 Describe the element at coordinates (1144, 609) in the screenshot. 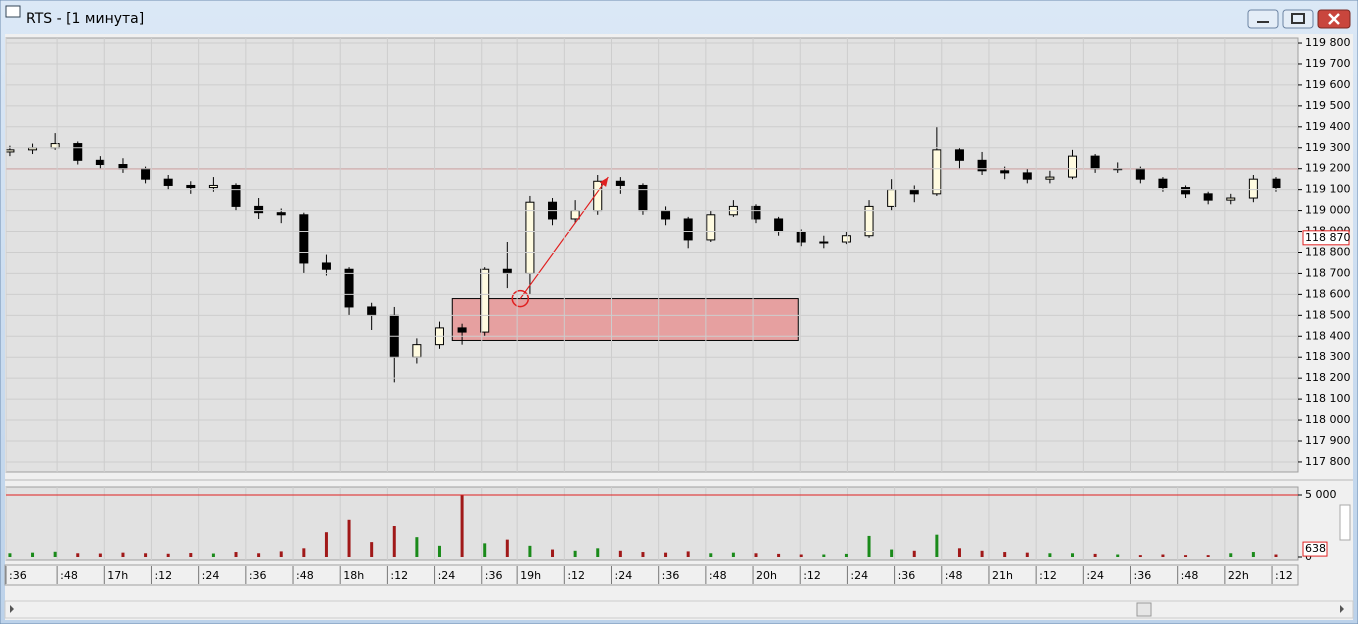

I see `scroll-thumb` at that location.